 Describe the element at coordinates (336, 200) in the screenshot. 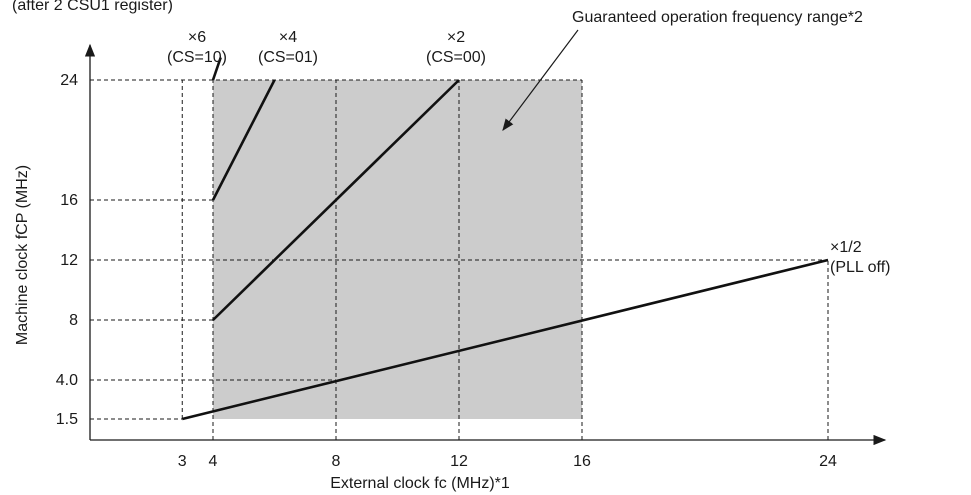

I see `series-x2-line` at that location.